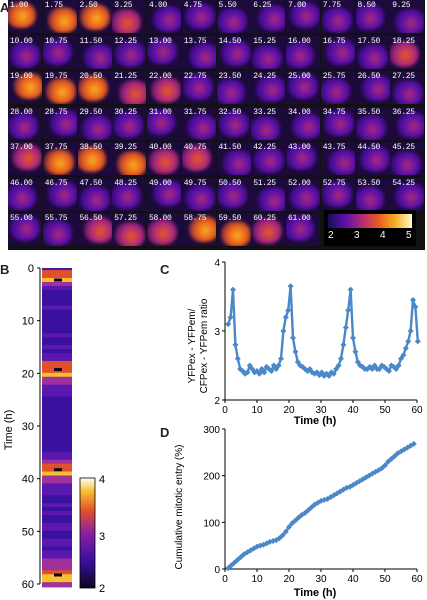 Image resolution: width=427 pixels, height=600 pixels. I want to click on montage-frame: 10.00, so click(25, 52).